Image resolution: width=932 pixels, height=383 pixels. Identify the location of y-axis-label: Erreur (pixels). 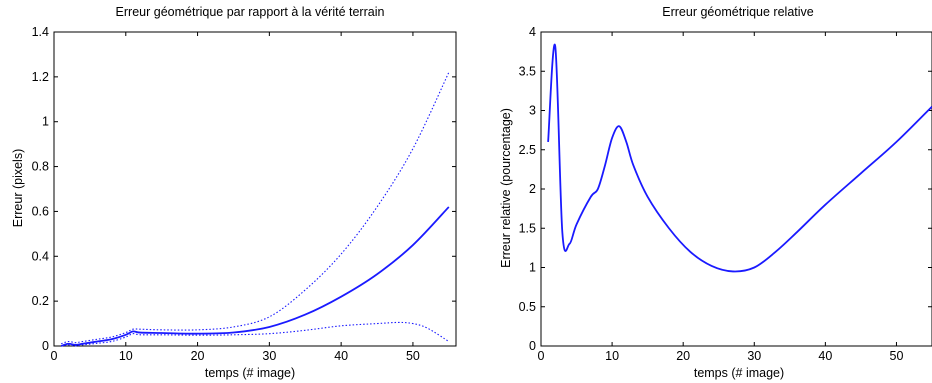
(18, 188).